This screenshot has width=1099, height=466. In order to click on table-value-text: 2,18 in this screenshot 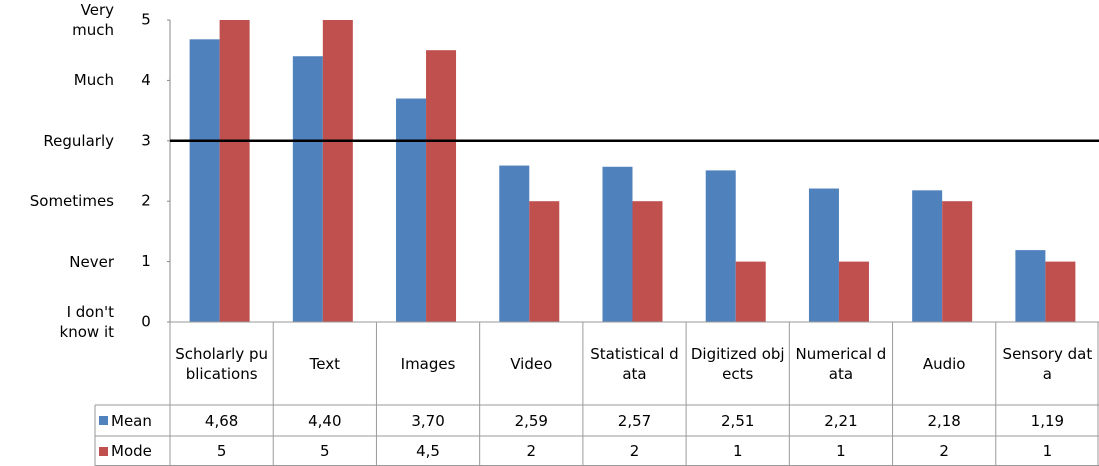, I will do `click(944, 420)`.